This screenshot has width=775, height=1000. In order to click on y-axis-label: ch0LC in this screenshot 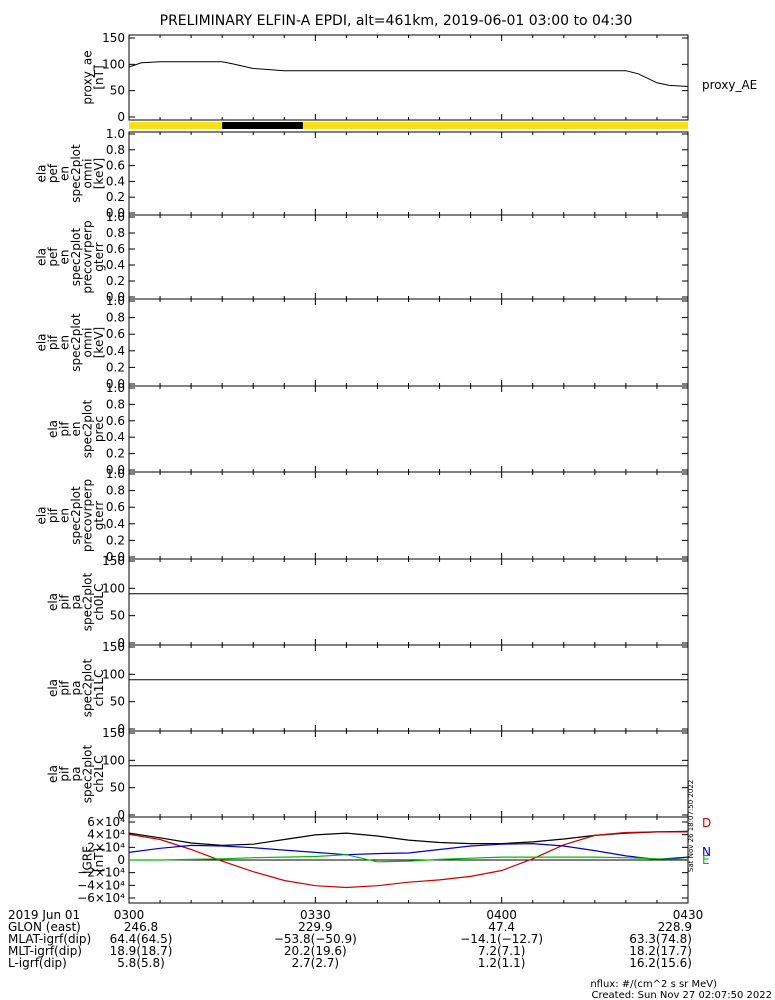, I will do `click(99, 602)`.